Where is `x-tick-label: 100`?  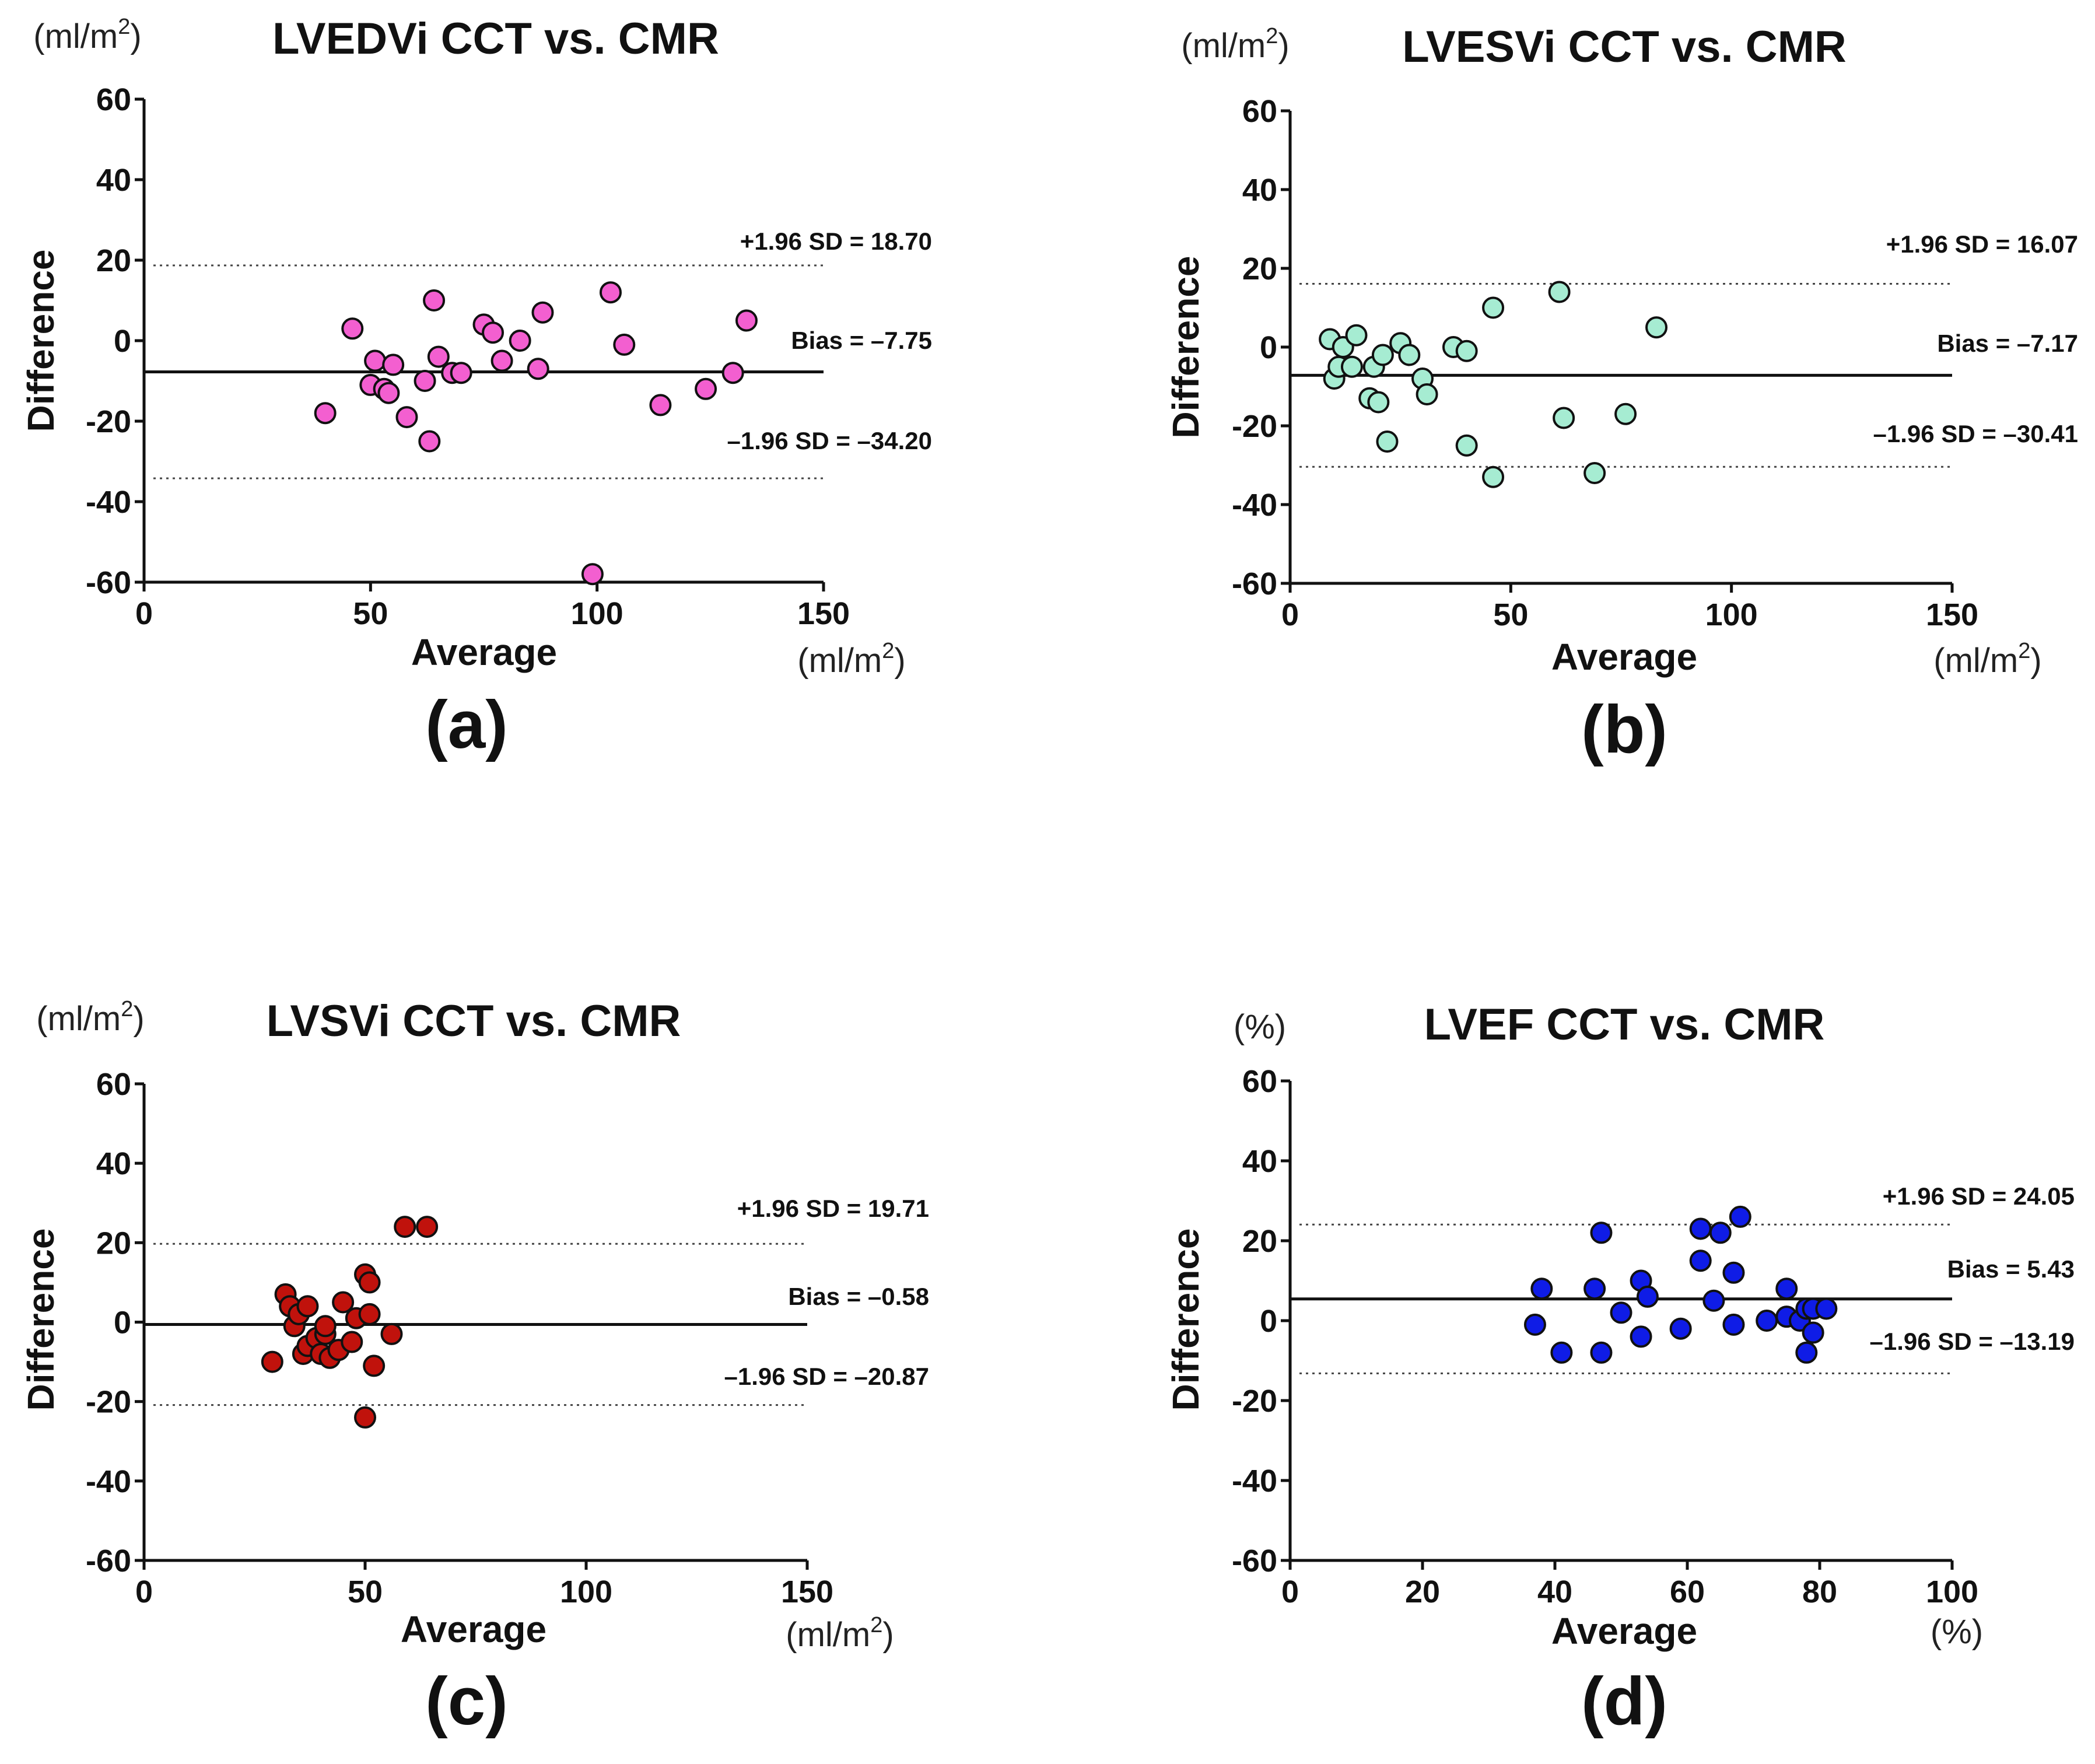 x-tick-label: 100 is located at coordinates (597, 613).